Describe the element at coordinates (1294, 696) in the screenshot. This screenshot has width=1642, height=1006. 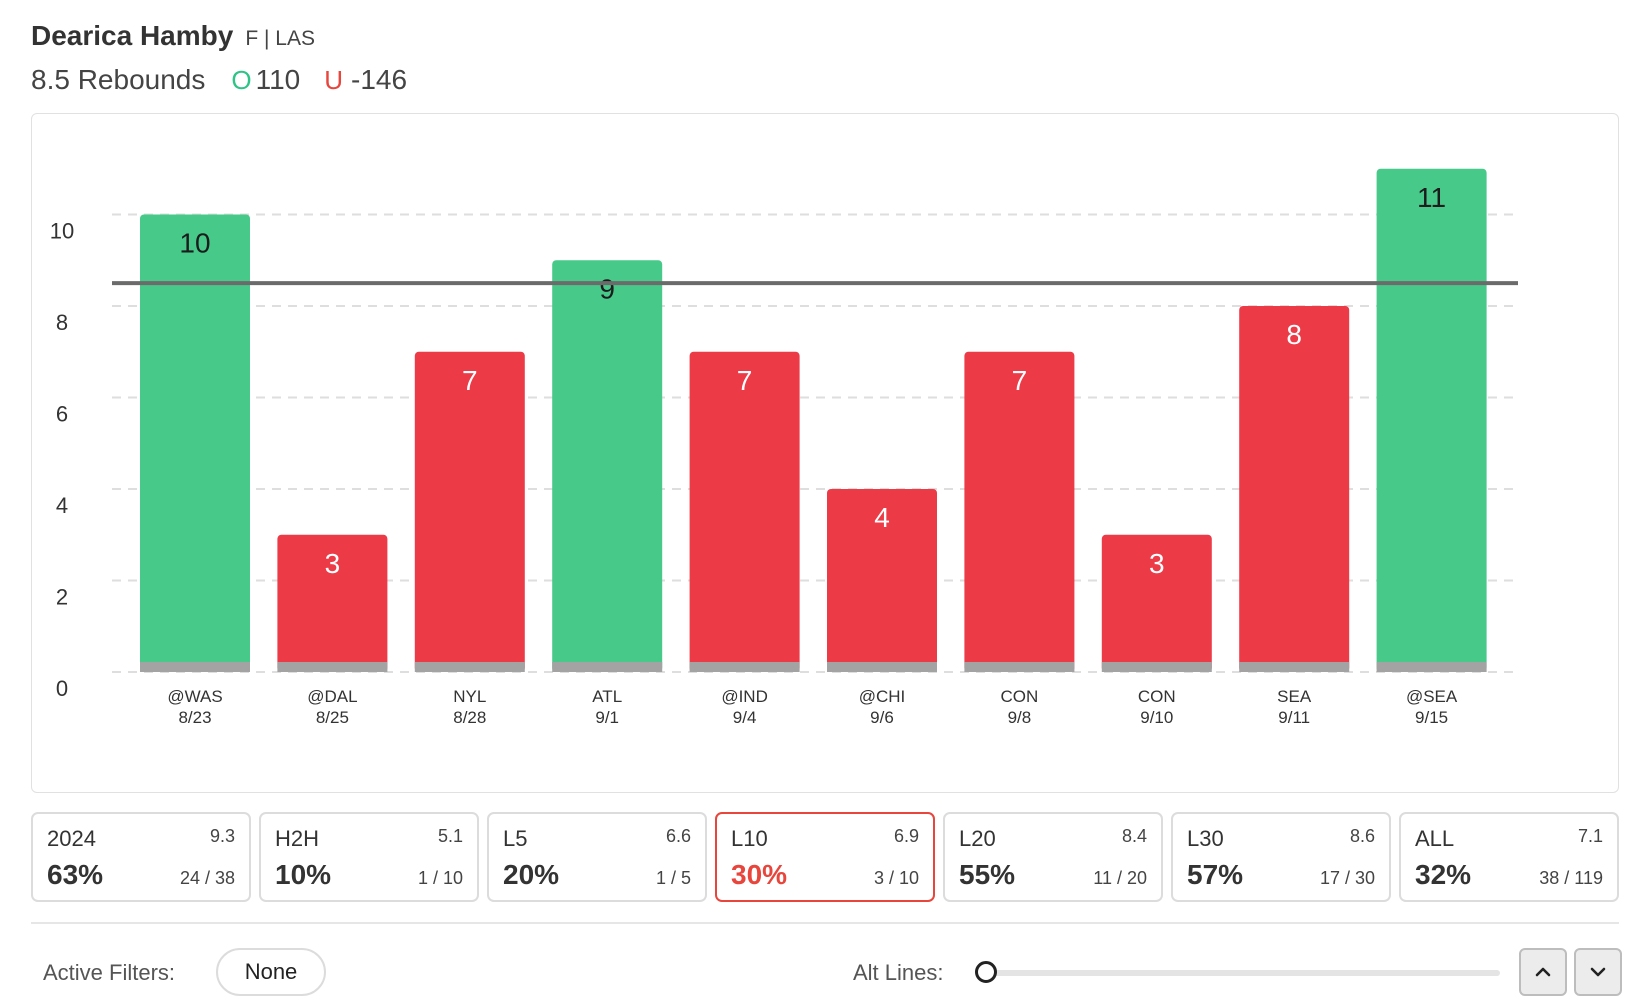
I see `x-tick-opponent: SEA` at that location.